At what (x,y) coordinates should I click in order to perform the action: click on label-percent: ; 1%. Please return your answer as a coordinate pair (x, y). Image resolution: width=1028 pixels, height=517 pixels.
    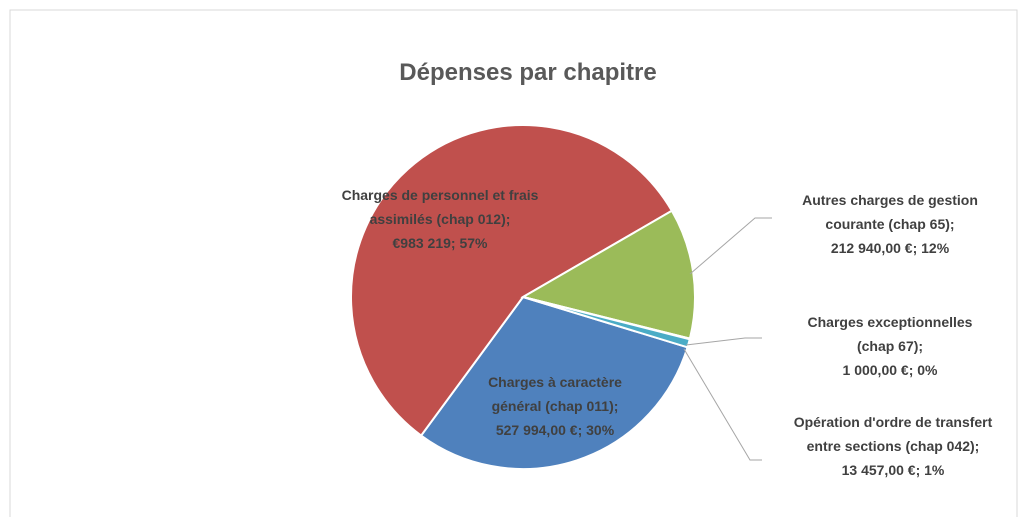
    Looking at the image, I should click on (930, 470).